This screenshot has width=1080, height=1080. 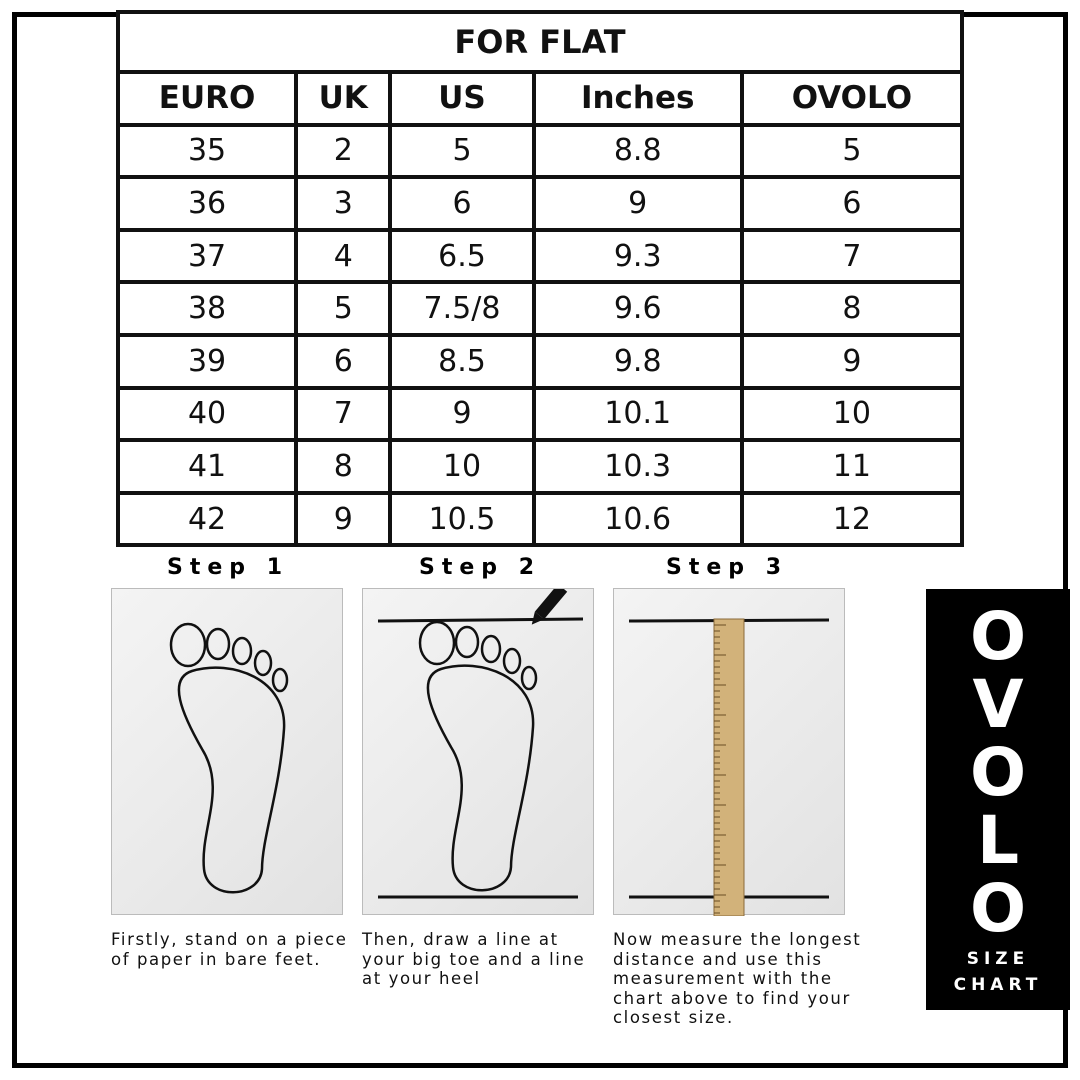 What do you see at coordinates (462, 308) in the screenshot?
I see `table-cell: 7.5/8` at bounding box center [462, 308].